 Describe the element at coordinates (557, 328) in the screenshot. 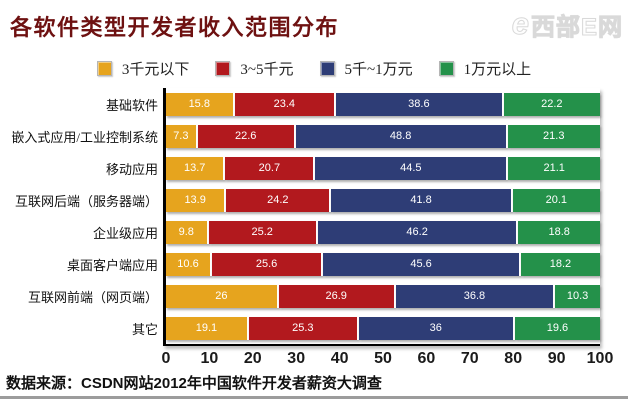

I see `bar-segment: 19.6` at that location.